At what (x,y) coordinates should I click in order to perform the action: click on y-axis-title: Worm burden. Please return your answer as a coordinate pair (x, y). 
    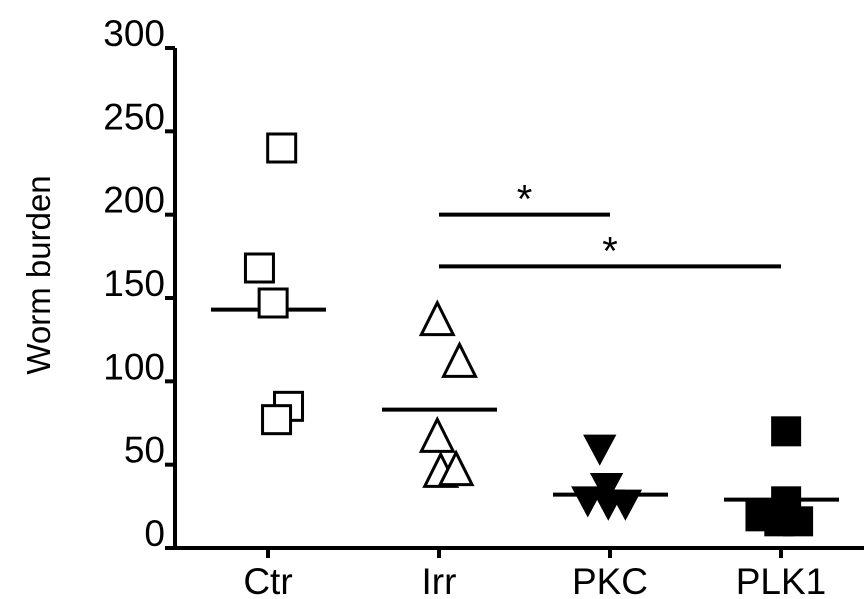
    Looking at the image, I should click on (38, 274).